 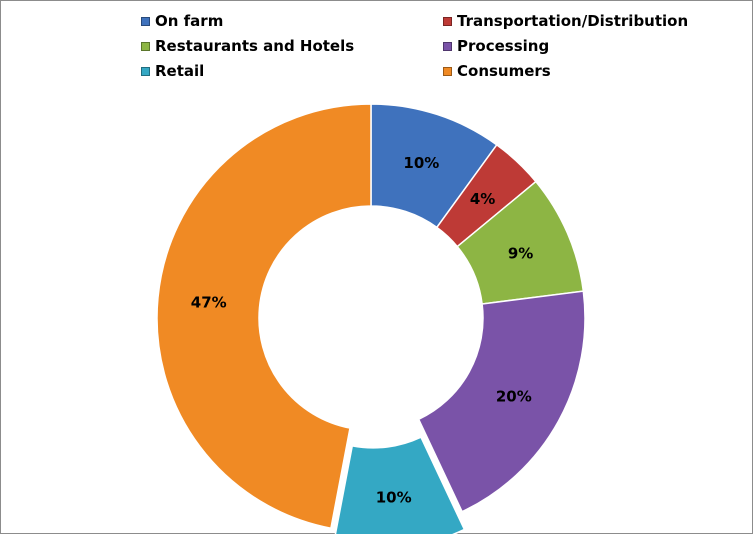 I want to click on legend-item-retail: Retail, so click(x=172, y=71).